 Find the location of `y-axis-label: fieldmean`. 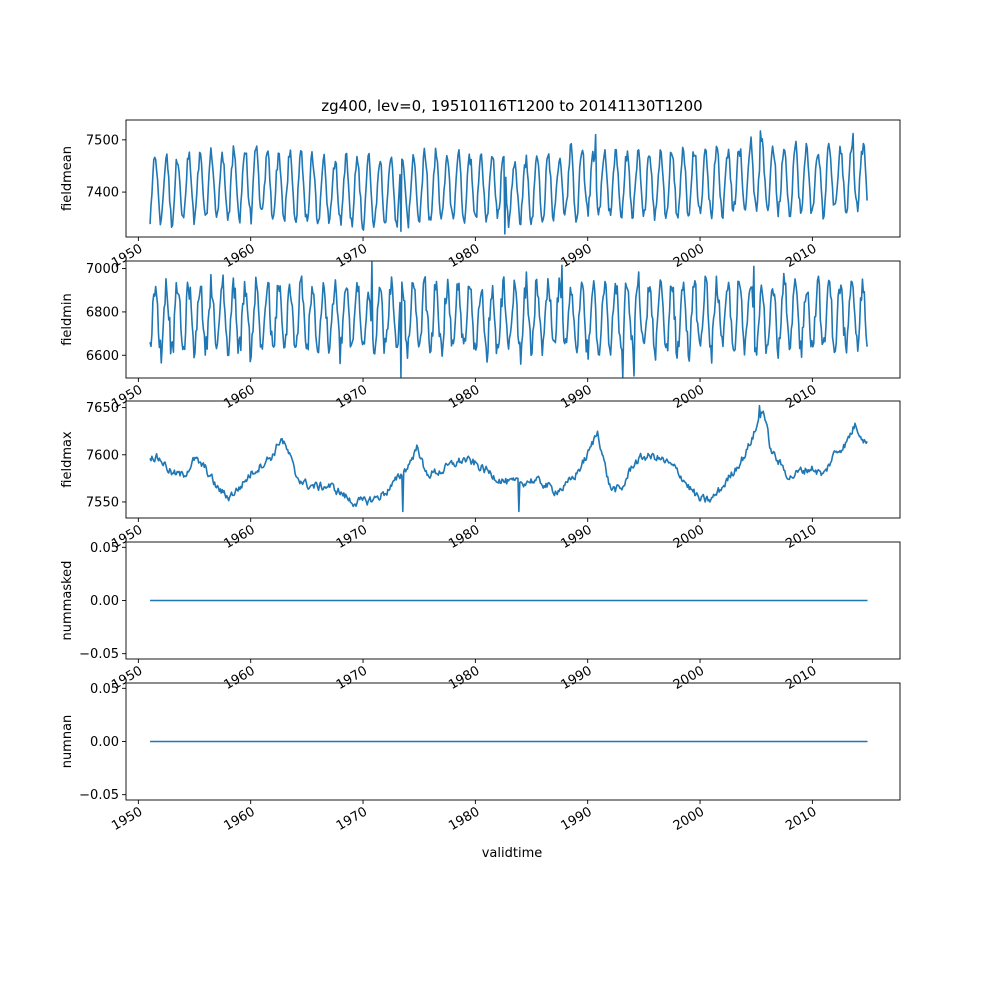

y-axis-label: fieldmean is located at coordinates (67, 178).